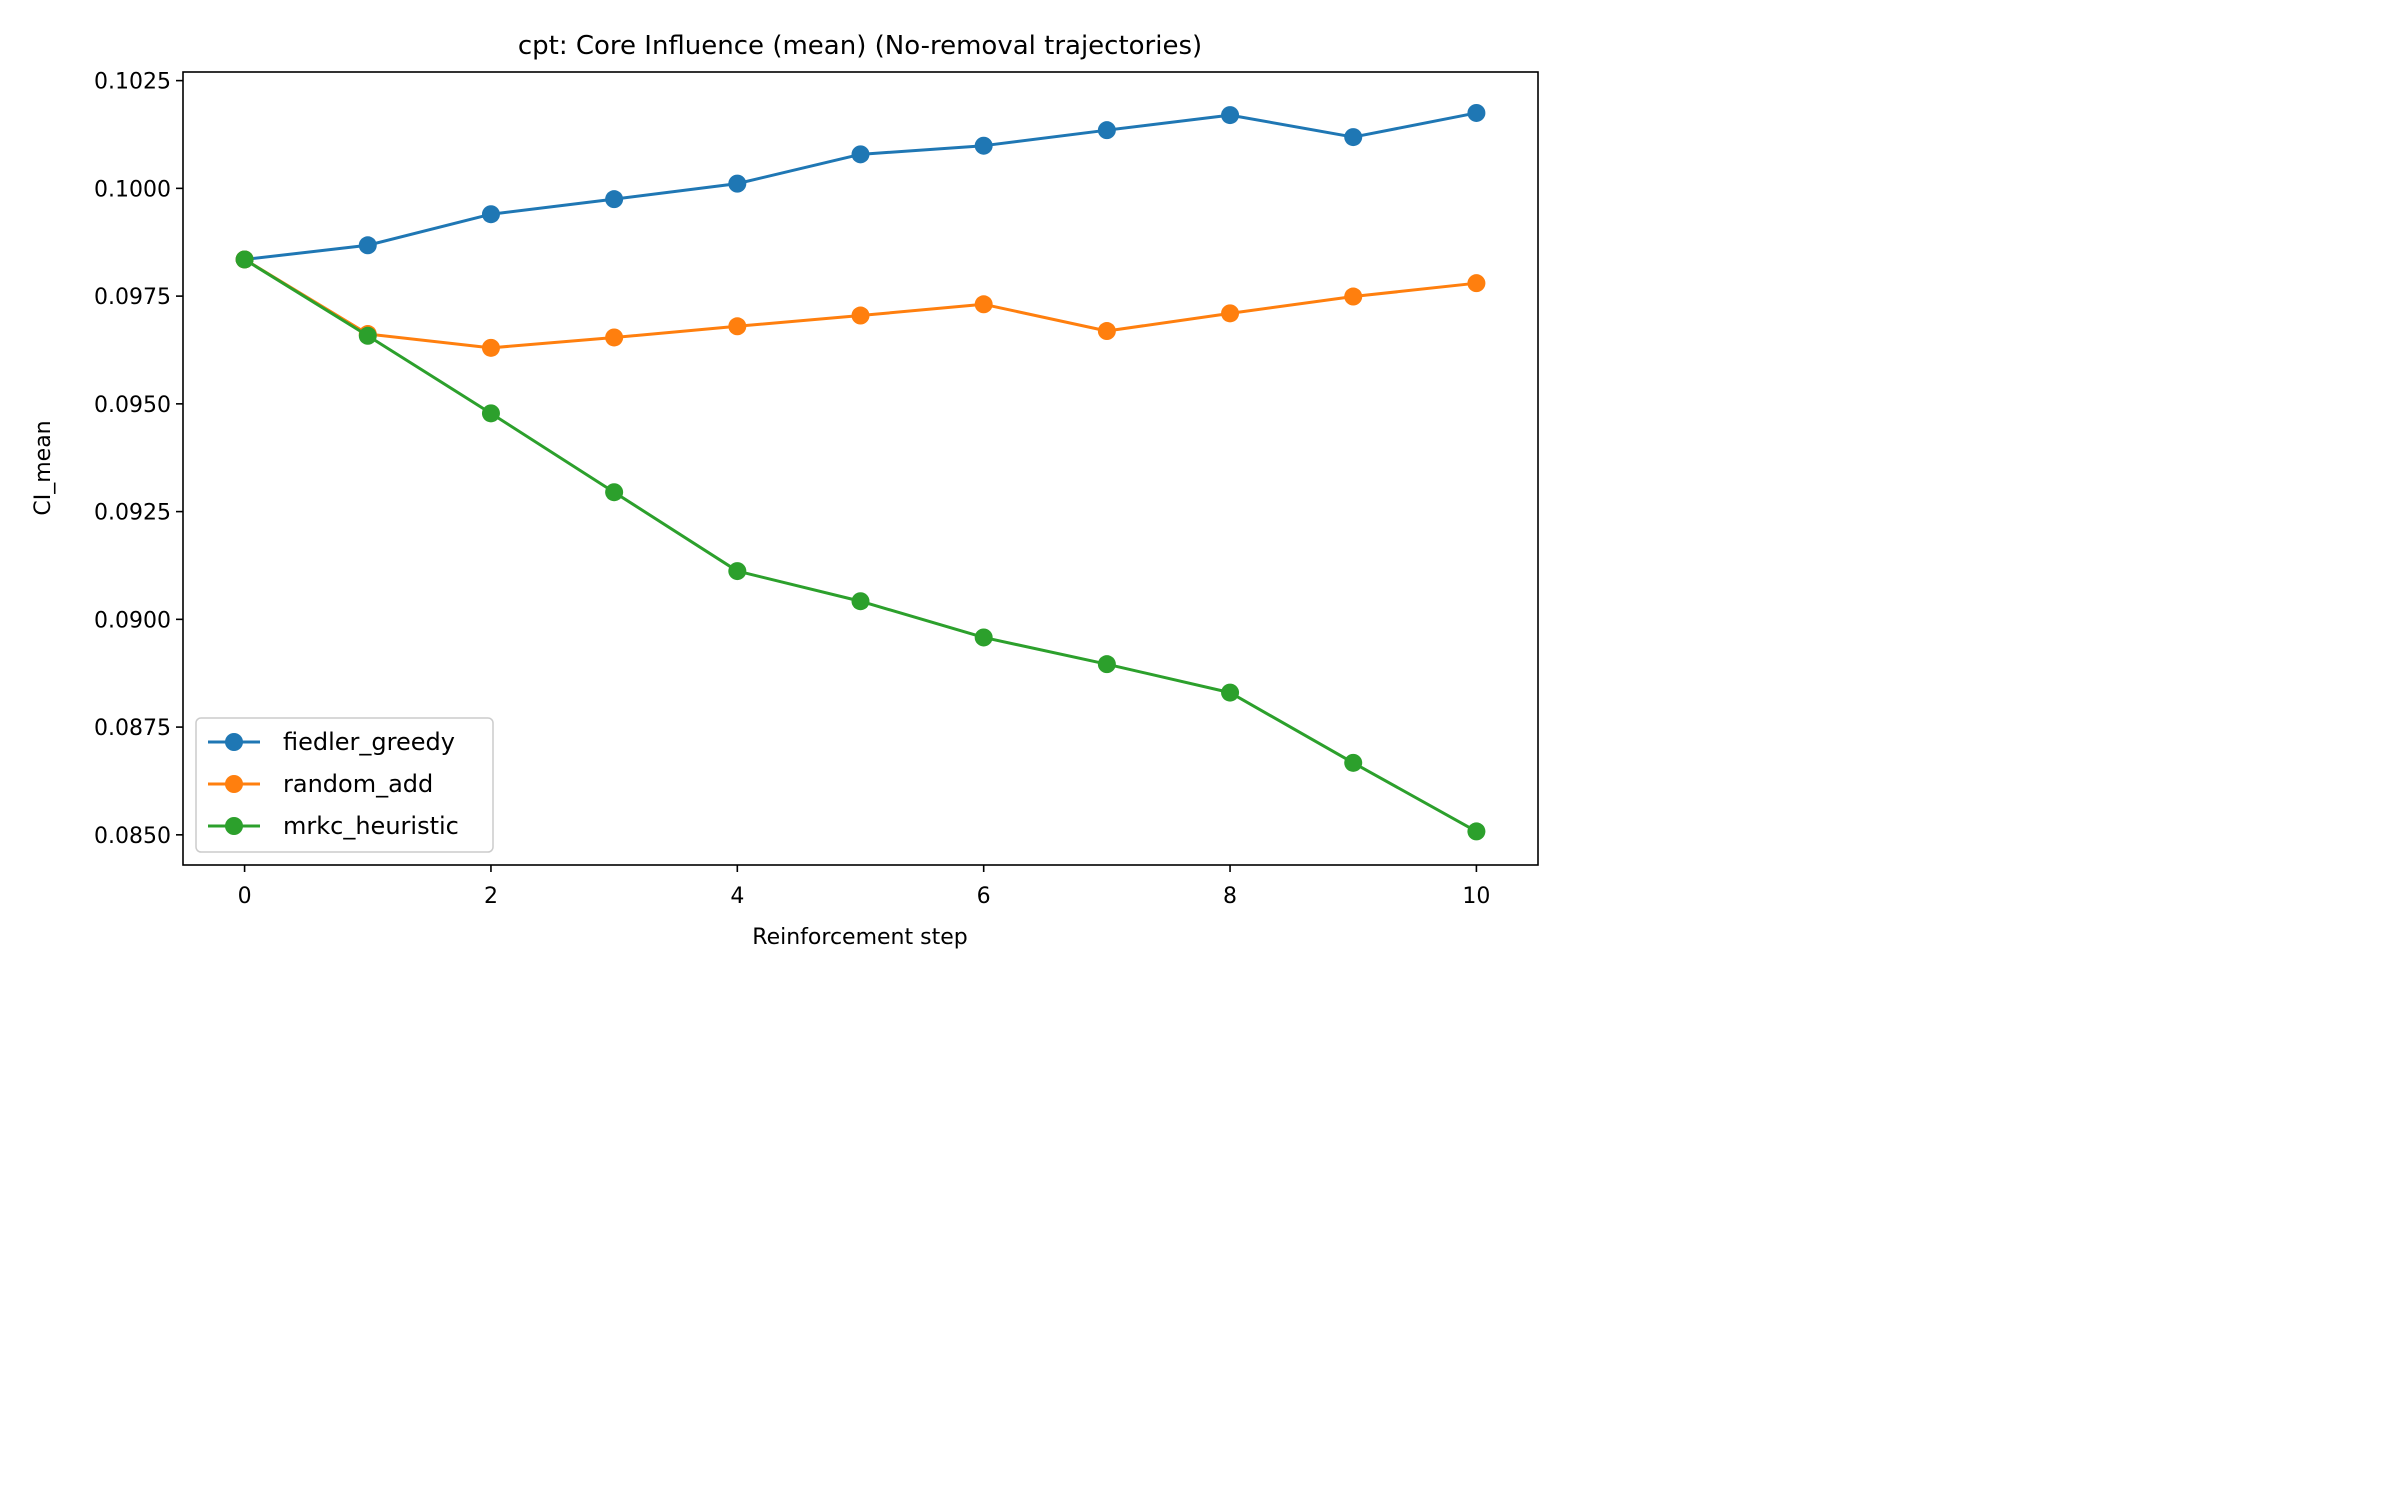  I want to click on x-tick-label: 4, so click(737, 896).